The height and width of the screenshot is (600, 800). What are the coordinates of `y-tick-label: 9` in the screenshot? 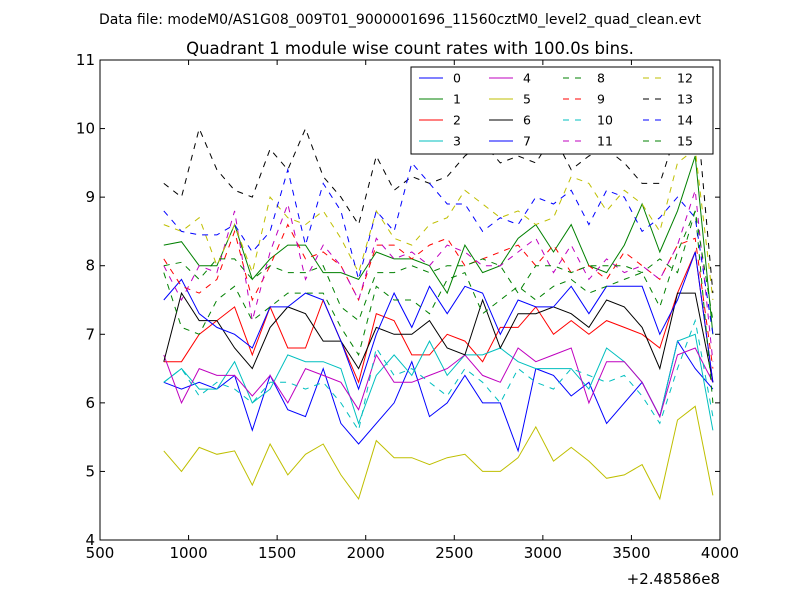 It's located at (90, 197).